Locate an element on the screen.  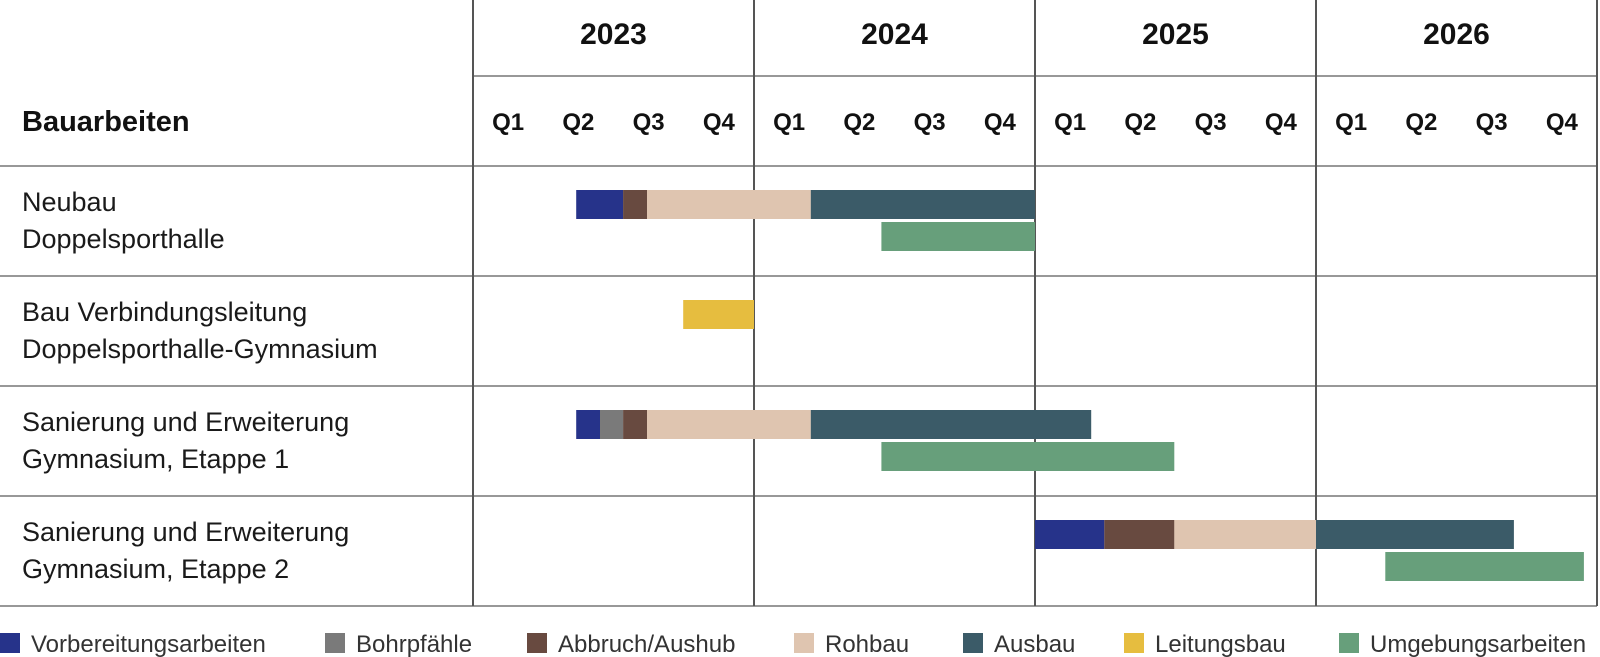
task-label: Gymnasium, Etappe 2 is located at coordinates (155, 569).